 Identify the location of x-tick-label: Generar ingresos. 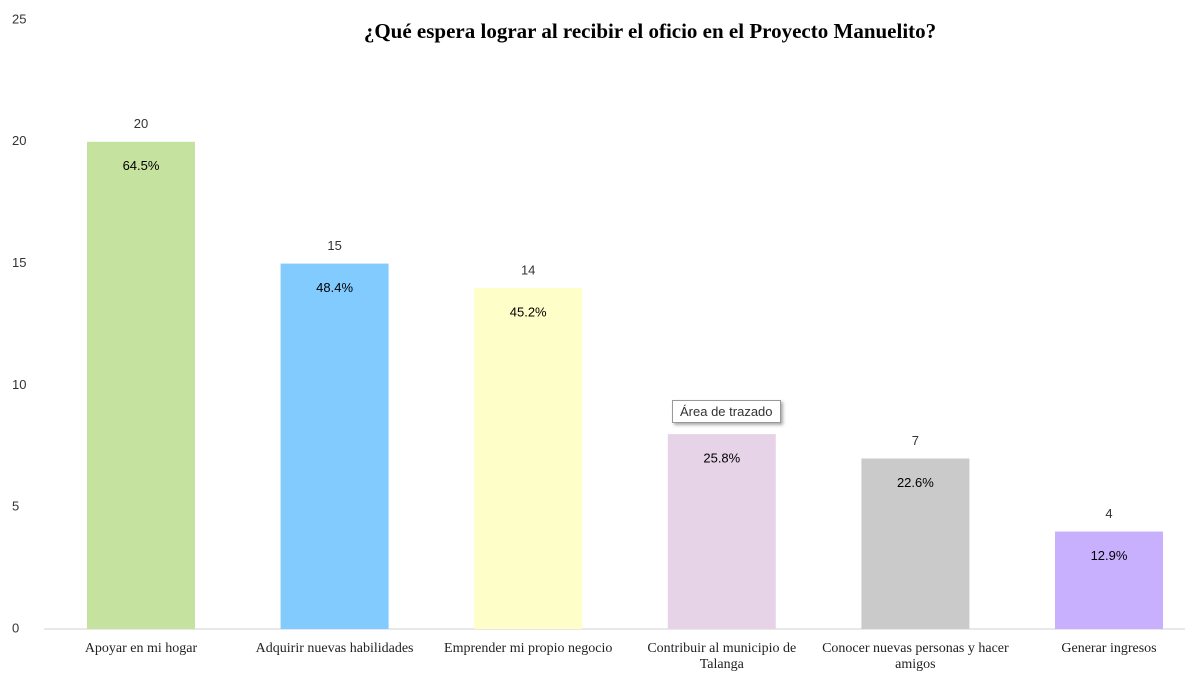
(1109, 648).